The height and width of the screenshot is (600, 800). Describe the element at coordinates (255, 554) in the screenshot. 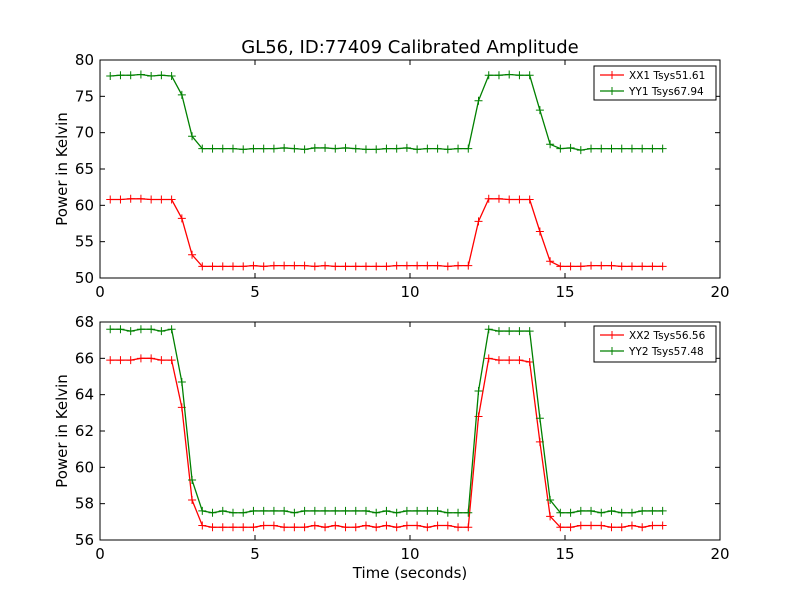

I see `x-tick-label: 5` at that location.